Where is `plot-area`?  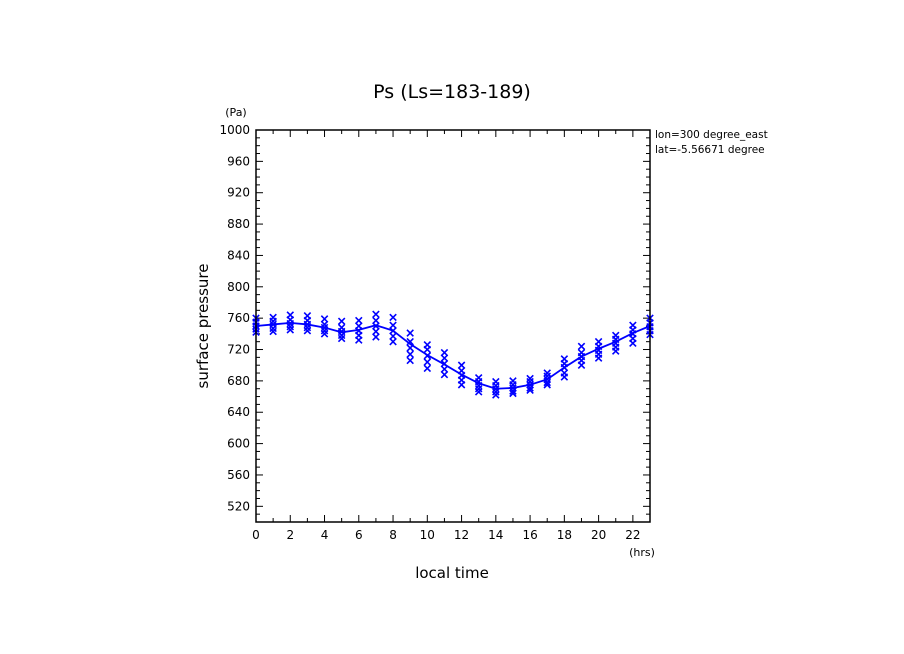 plot-area is located at coordinates (453, 354).